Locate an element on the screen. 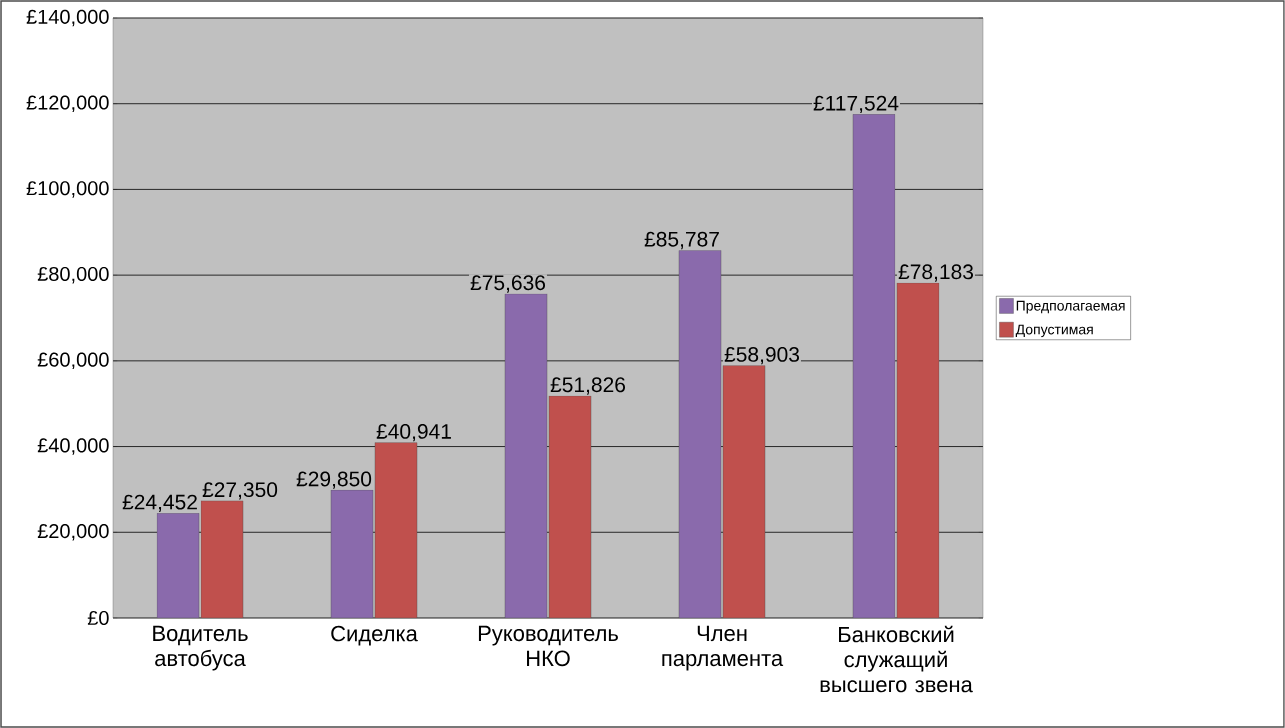  x-tick-label: Банковский служащий высшего звена is located at coordinates (896, 659).